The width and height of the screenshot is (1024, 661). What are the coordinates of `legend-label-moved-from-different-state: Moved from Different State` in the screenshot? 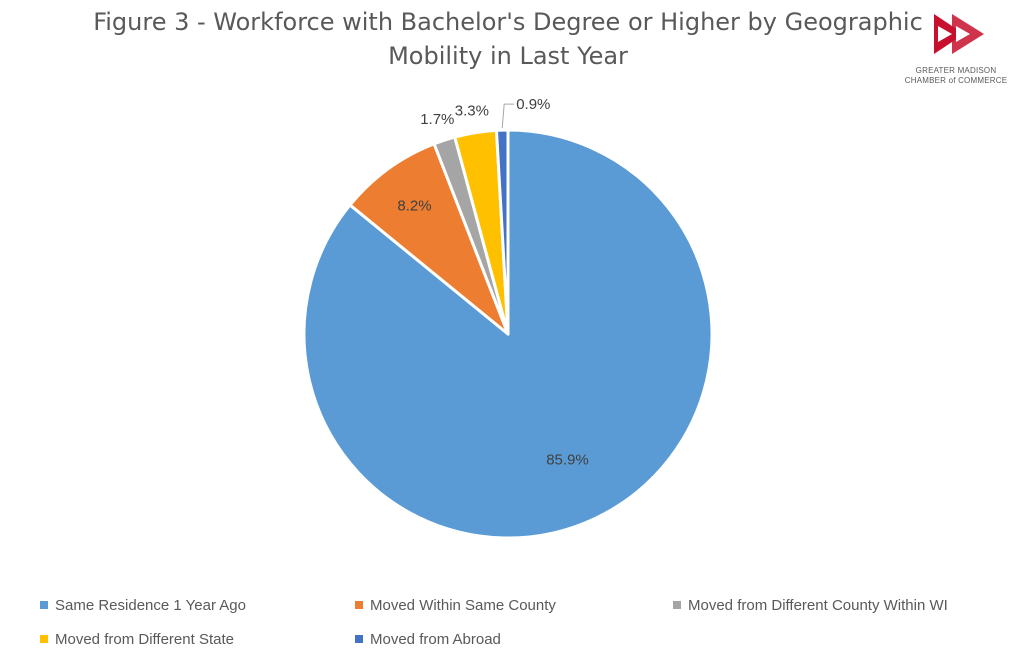 It's located at (144, 639).